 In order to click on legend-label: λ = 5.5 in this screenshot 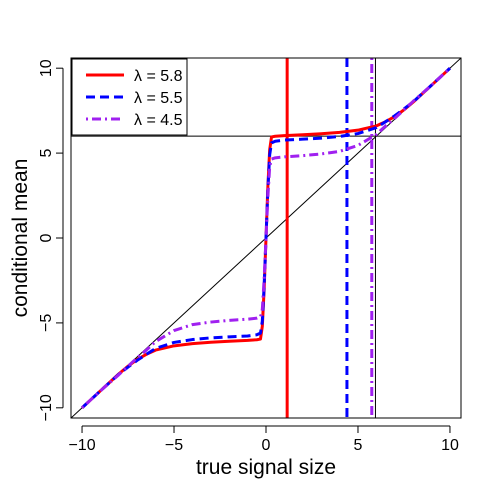, I will do `click(158, 98)`.